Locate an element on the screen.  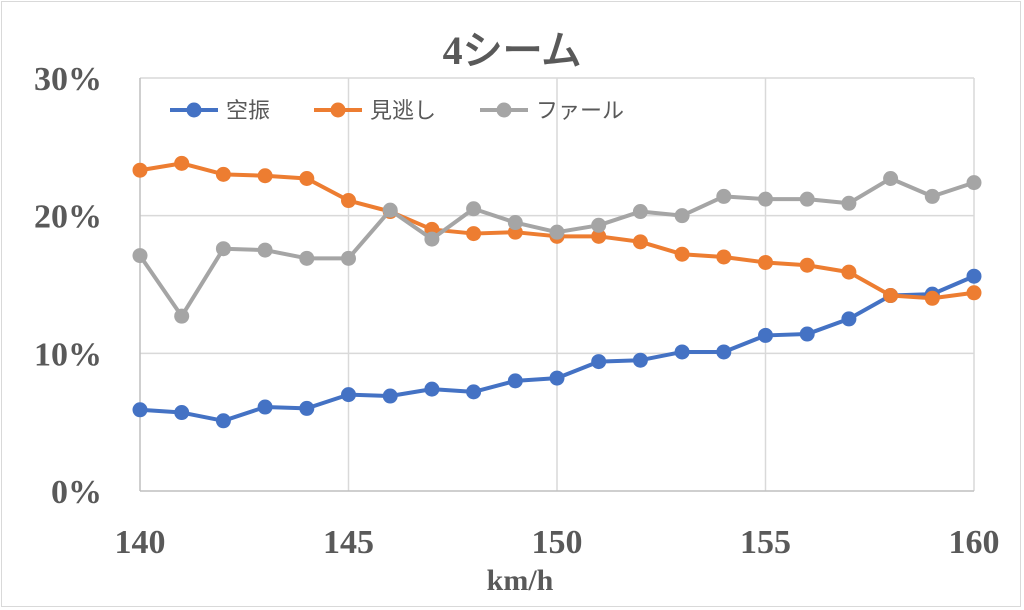
x-tick-label: 160 is located at coordinates (974, 542).